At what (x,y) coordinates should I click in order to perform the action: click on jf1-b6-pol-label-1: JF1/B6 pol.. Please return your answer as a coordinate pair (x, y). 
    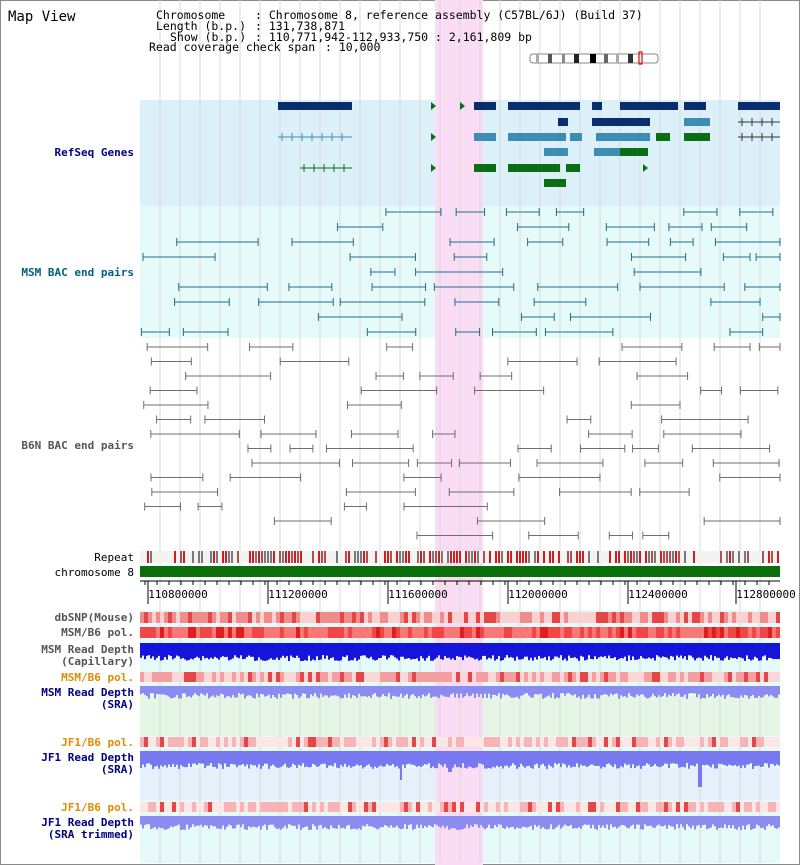
    Looking at the image, I should click on (97, 742).